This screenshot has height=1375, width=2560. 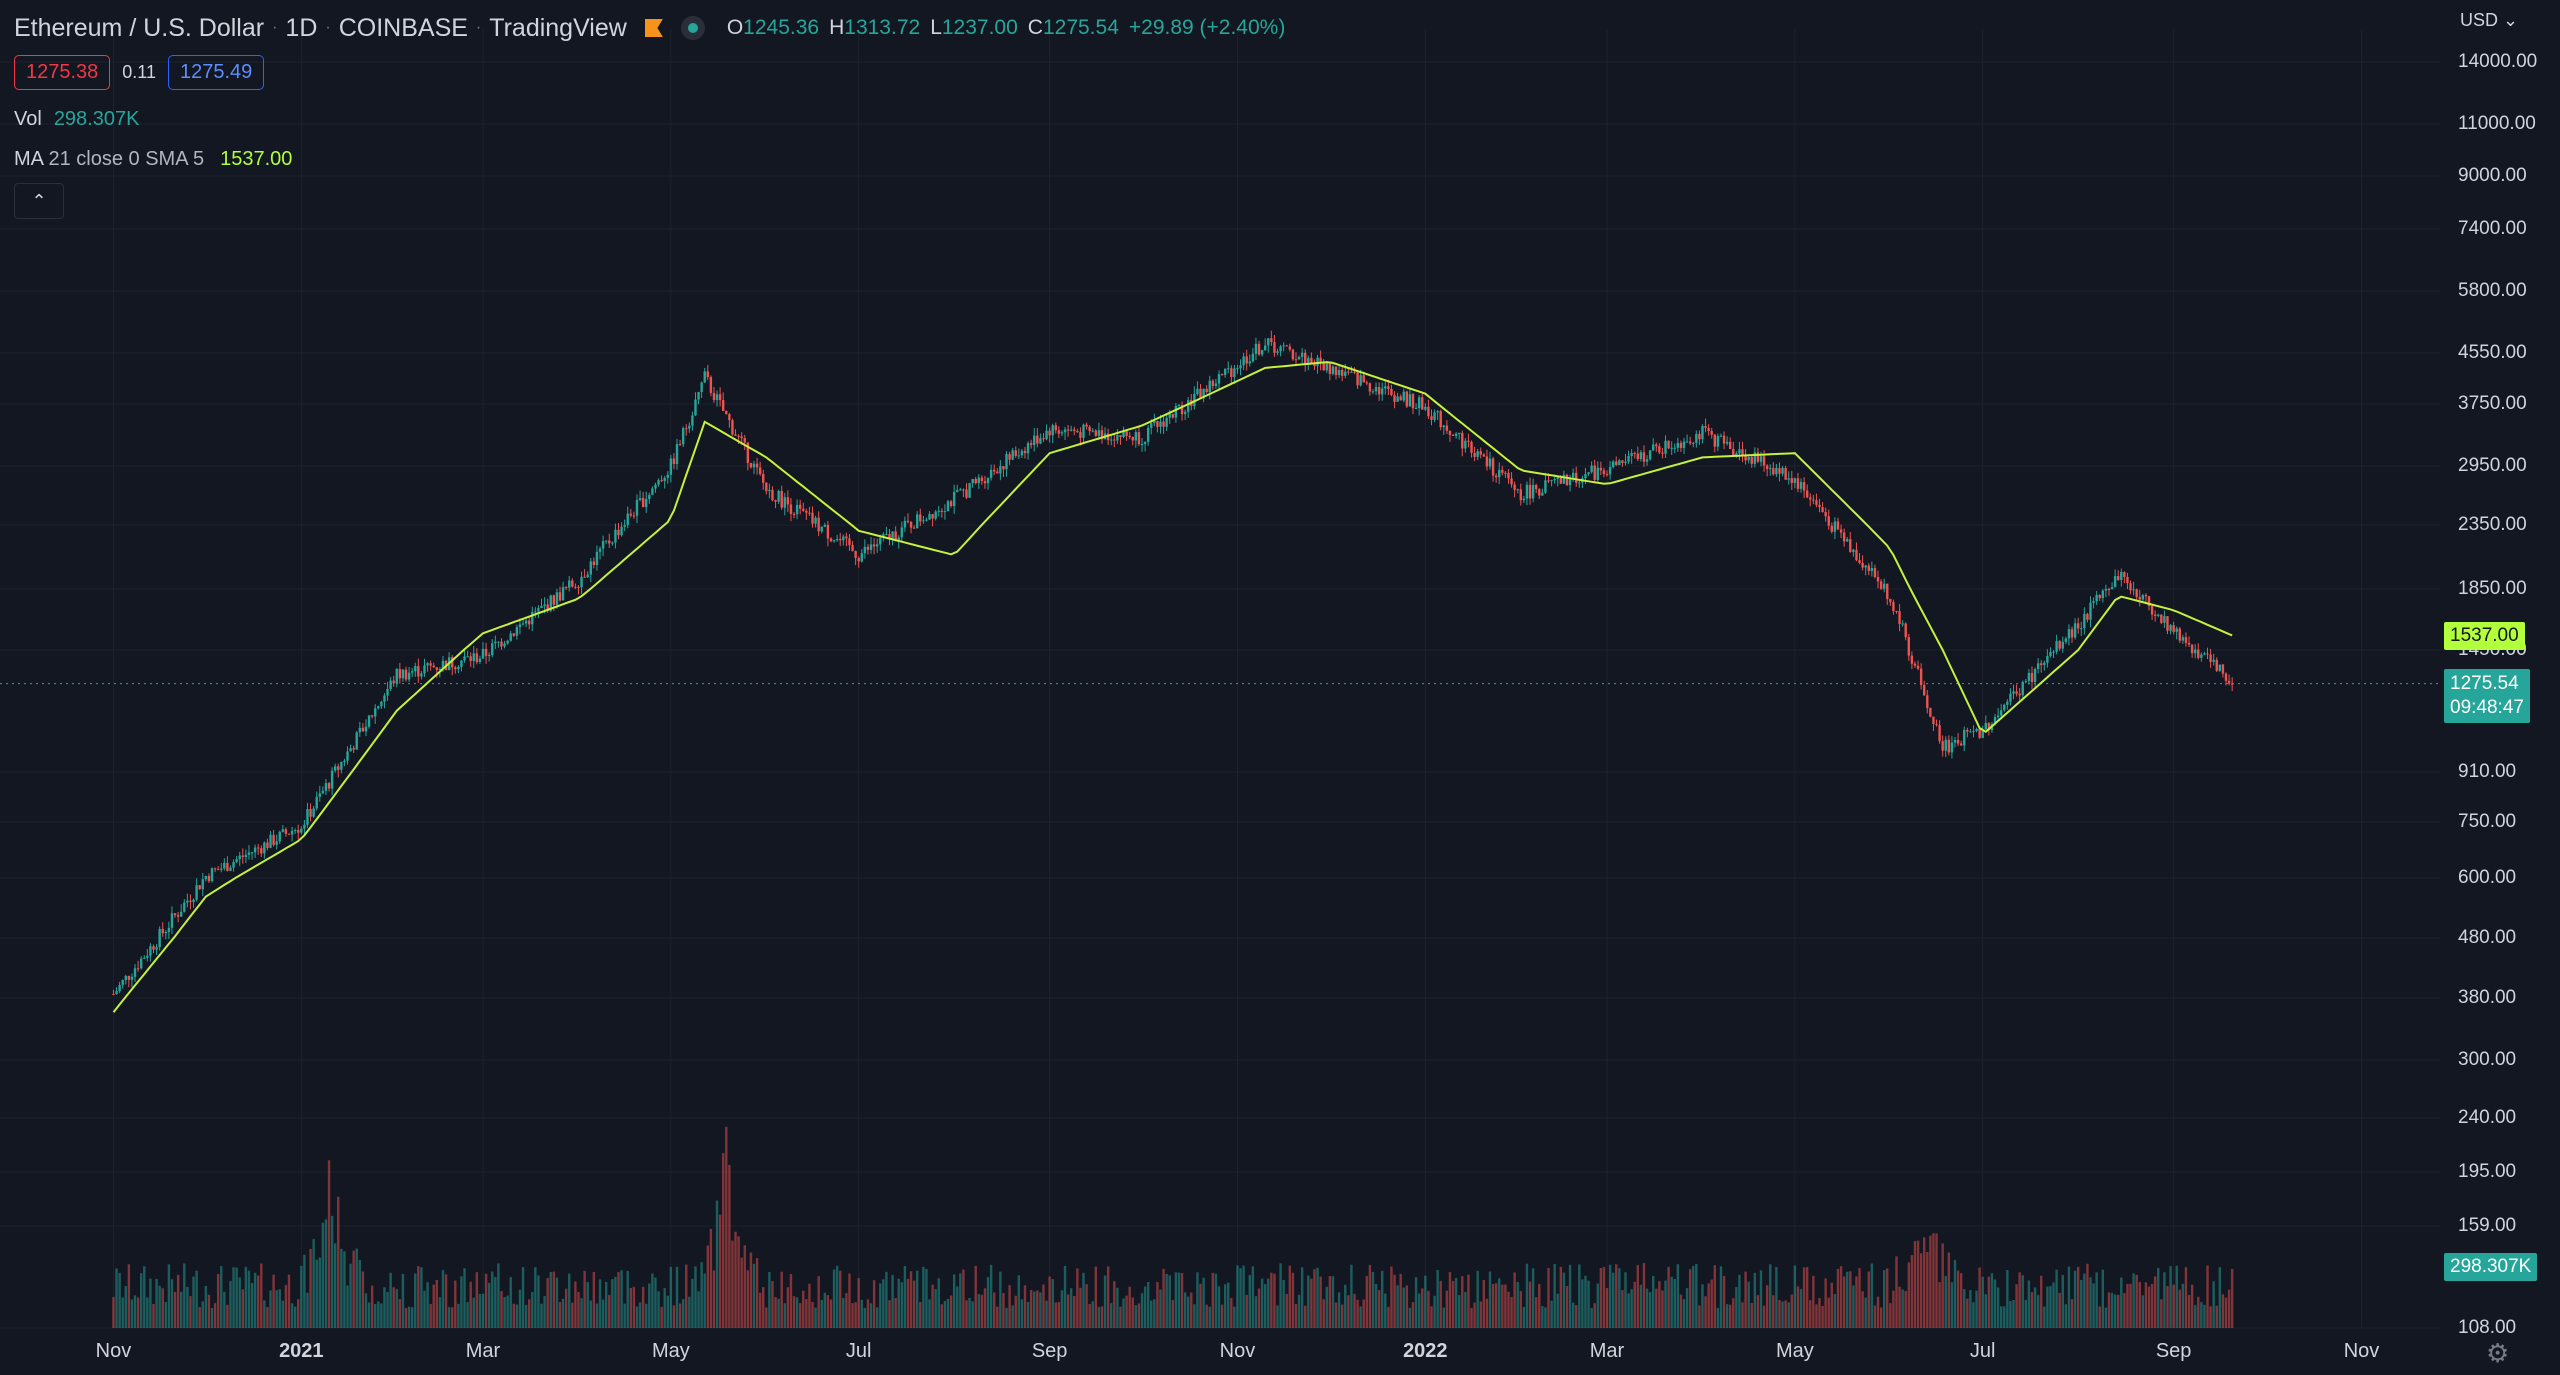 I want to click on ask-button: 1275.49, so click(x=216, y=72).